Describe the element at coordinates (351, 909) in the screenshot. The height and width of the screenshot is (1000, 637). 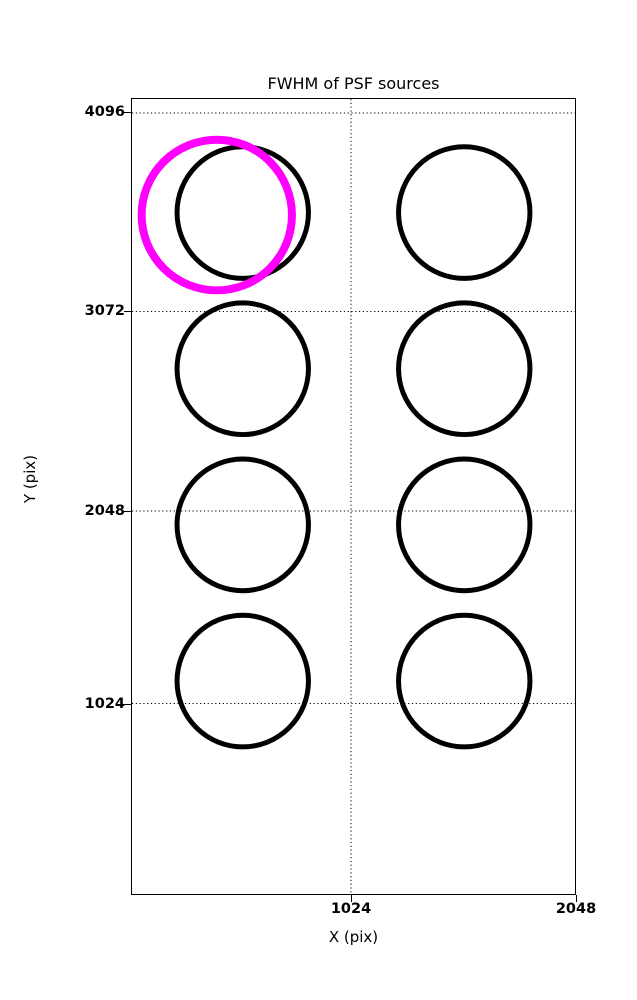
I see `x-tick-label-1024: 1024` at that location.